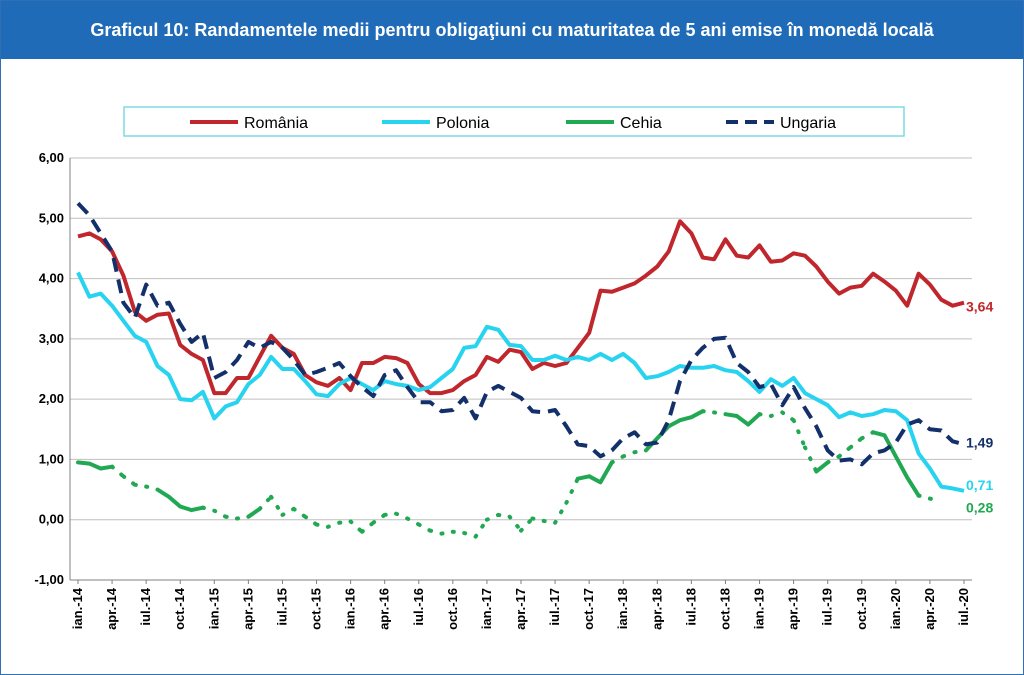 Image resolution: width=1024 pixels, height=675 pixels. Describe the element at coordinates (51, 157) in the screenshot. I see `y-tick-label: 6,00` at that location.